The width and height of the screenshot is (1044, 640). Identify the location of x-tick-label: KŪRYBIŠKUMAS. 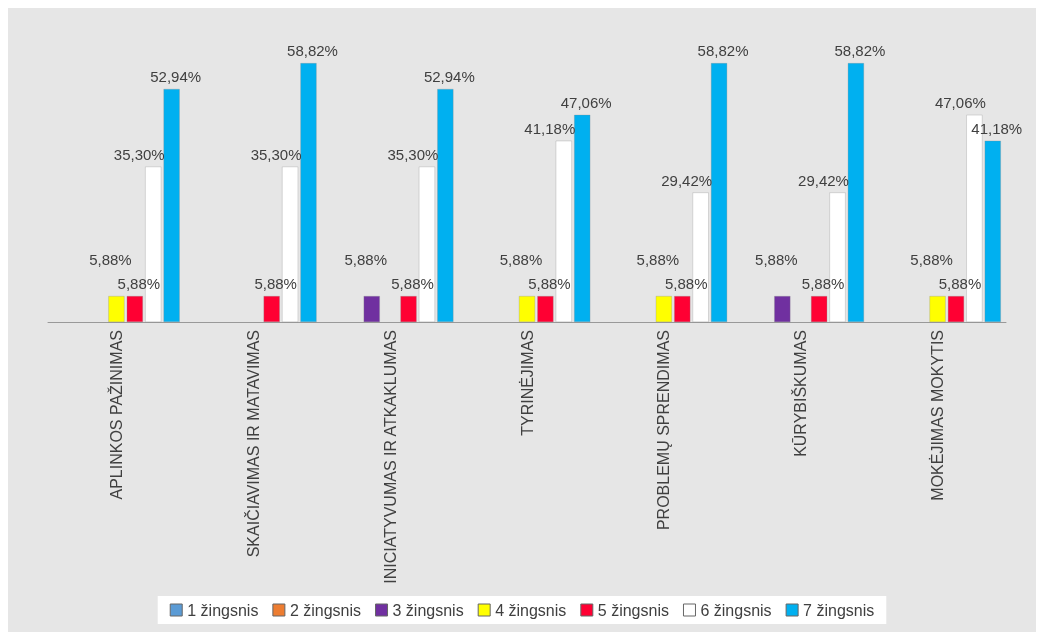
(800, 393).